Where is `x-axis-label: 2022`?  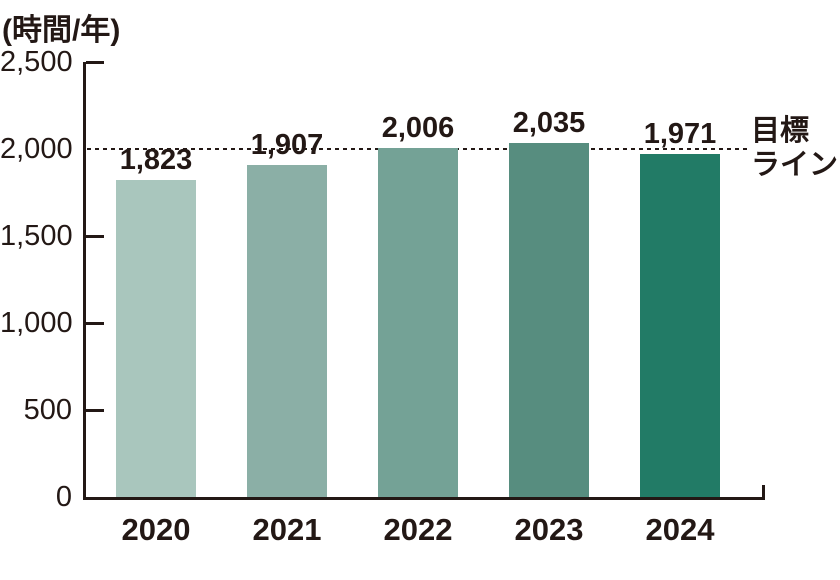
x-axis-label: 2022 is located at coordinates (418, 529).